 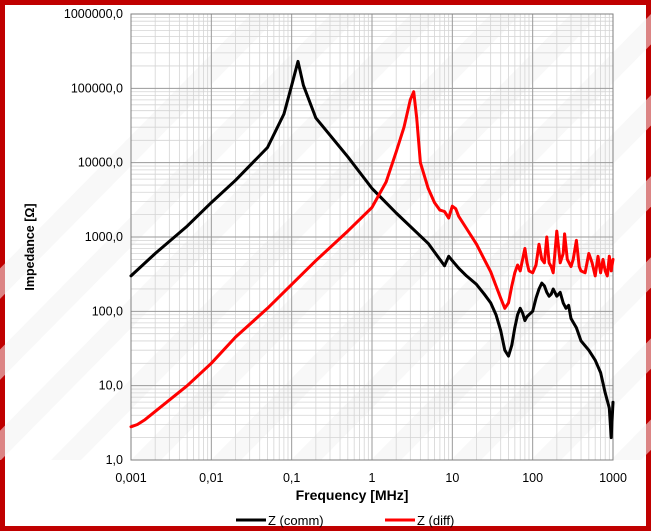 I want to click on y-tick-label: 10000,0, so click(x=100, y=163).